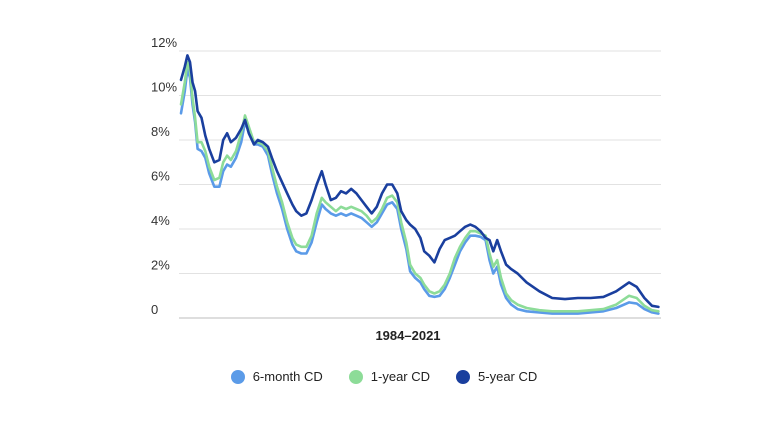 The image size is (768, 422). I want to click on y-tick-label: 2%, so click(160, 265).